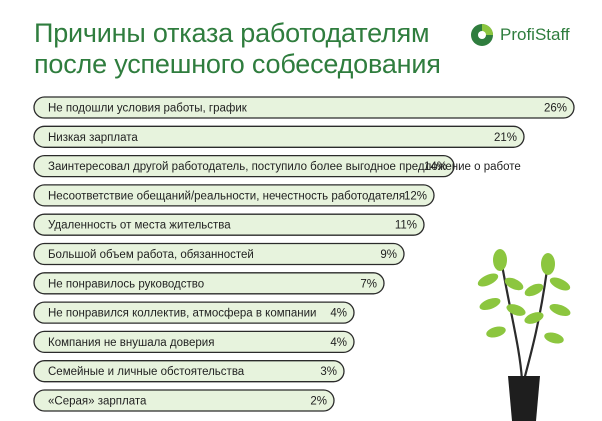  What do you see at coordinates (328, 372) in the screenshot?
I see `bar-value-label: 3%` at bounding box center [328, 372].